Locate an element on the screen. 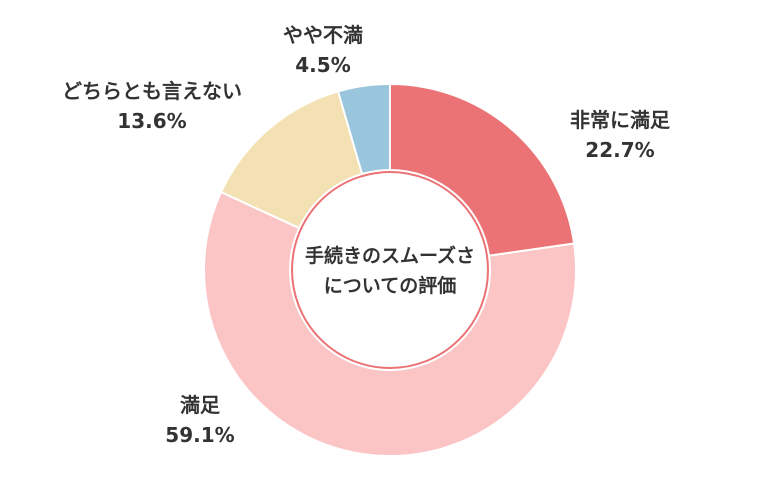 This screenshot has height=500, width=780. slice-label-satisfied-value: 59.1% is located at coordinates (199, 435).